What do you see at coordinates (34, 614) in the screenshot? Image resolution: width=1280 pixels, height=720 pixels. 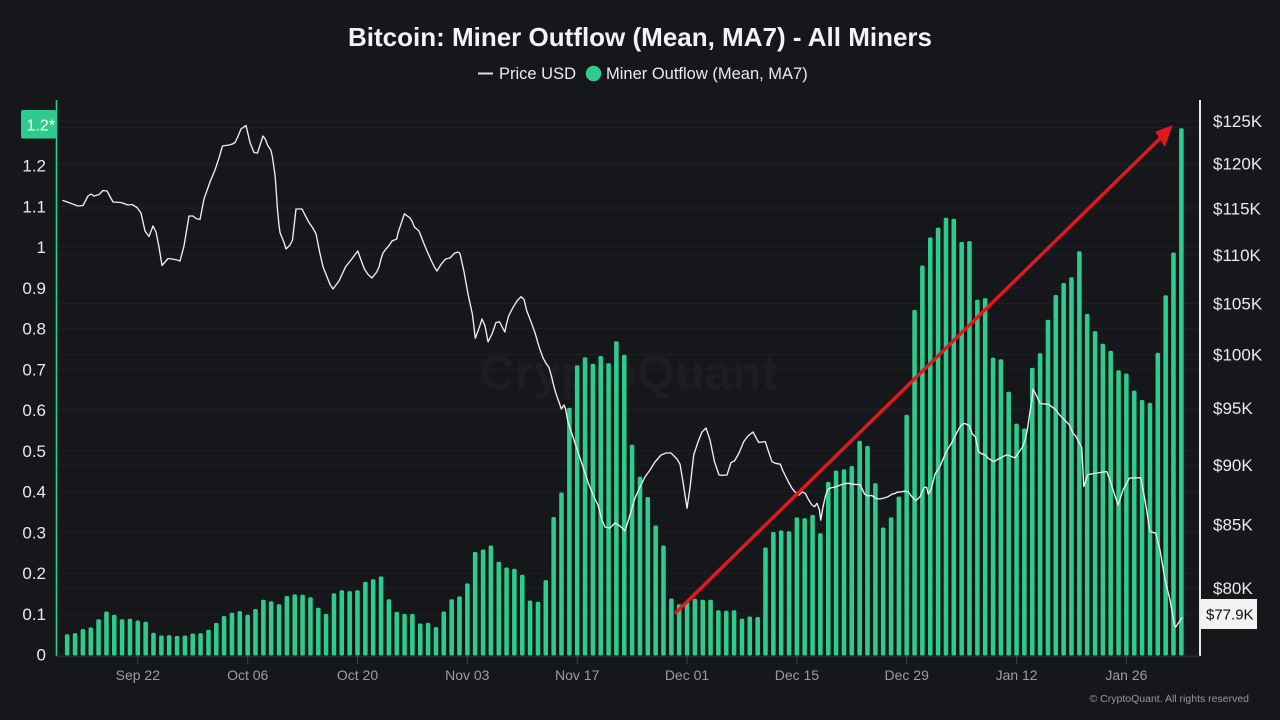 I see `svg-text: 0.1` at bounding box center [34, 614].